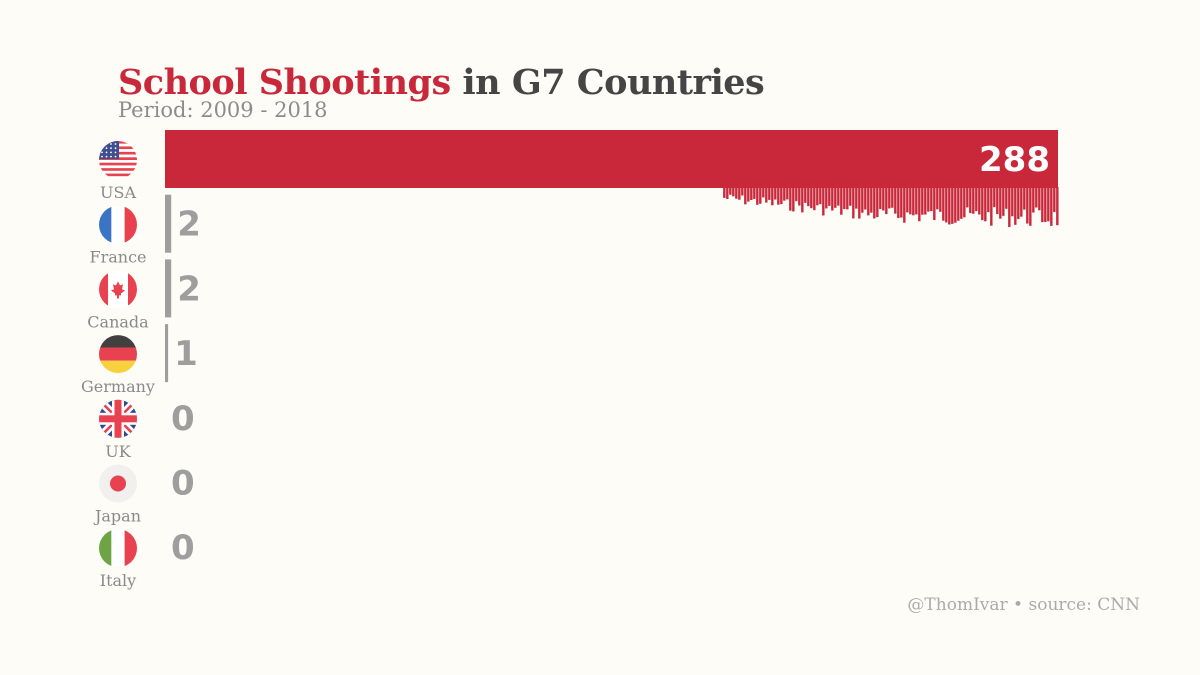 The image size is (1200, 675). I want to click on country-label: France, so click(117, 257).